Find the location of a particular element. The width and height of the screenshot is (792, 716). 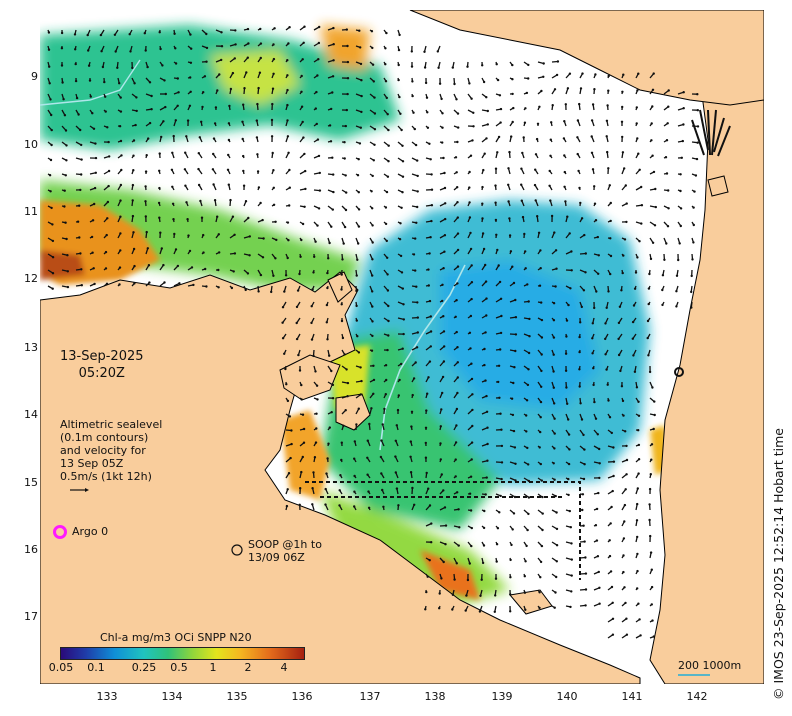

chl-patch-north-orange is located at coordinates (345, 47).